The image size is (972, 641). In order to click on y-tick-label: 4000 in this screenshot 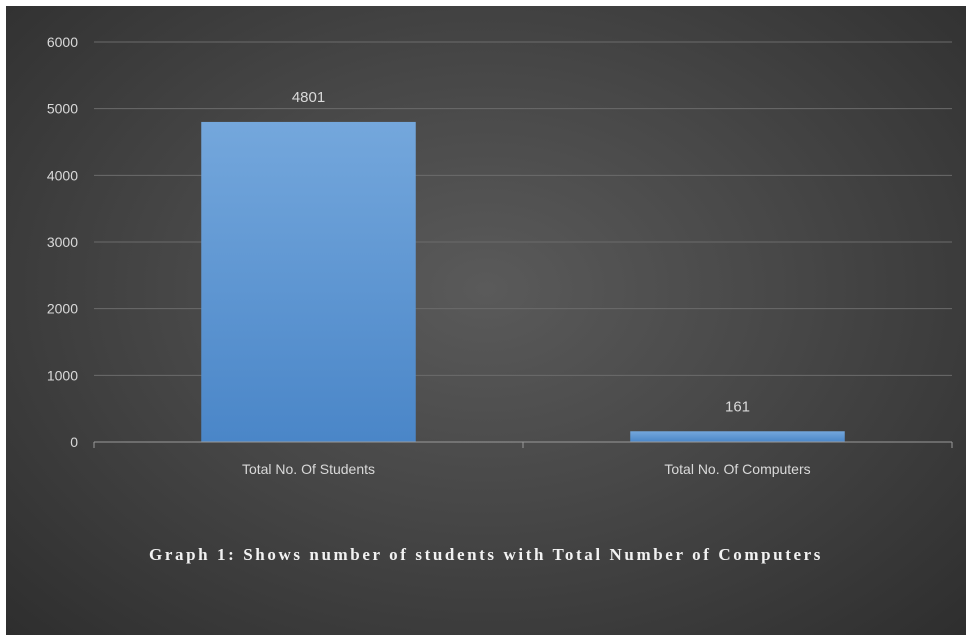, I will do `click(62, 175)`.